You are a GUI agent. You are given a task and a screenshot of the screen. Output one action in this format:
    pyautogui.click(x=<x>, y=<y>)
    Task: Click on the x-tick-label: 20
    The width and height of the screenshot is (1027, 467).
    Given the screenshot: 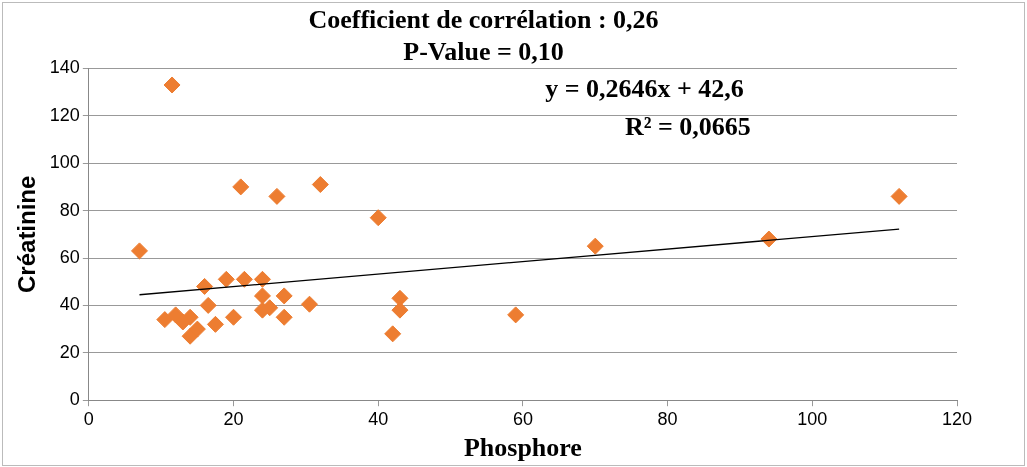 What is the action you would take?
    pyautogui.click(x=233, y=418)
    